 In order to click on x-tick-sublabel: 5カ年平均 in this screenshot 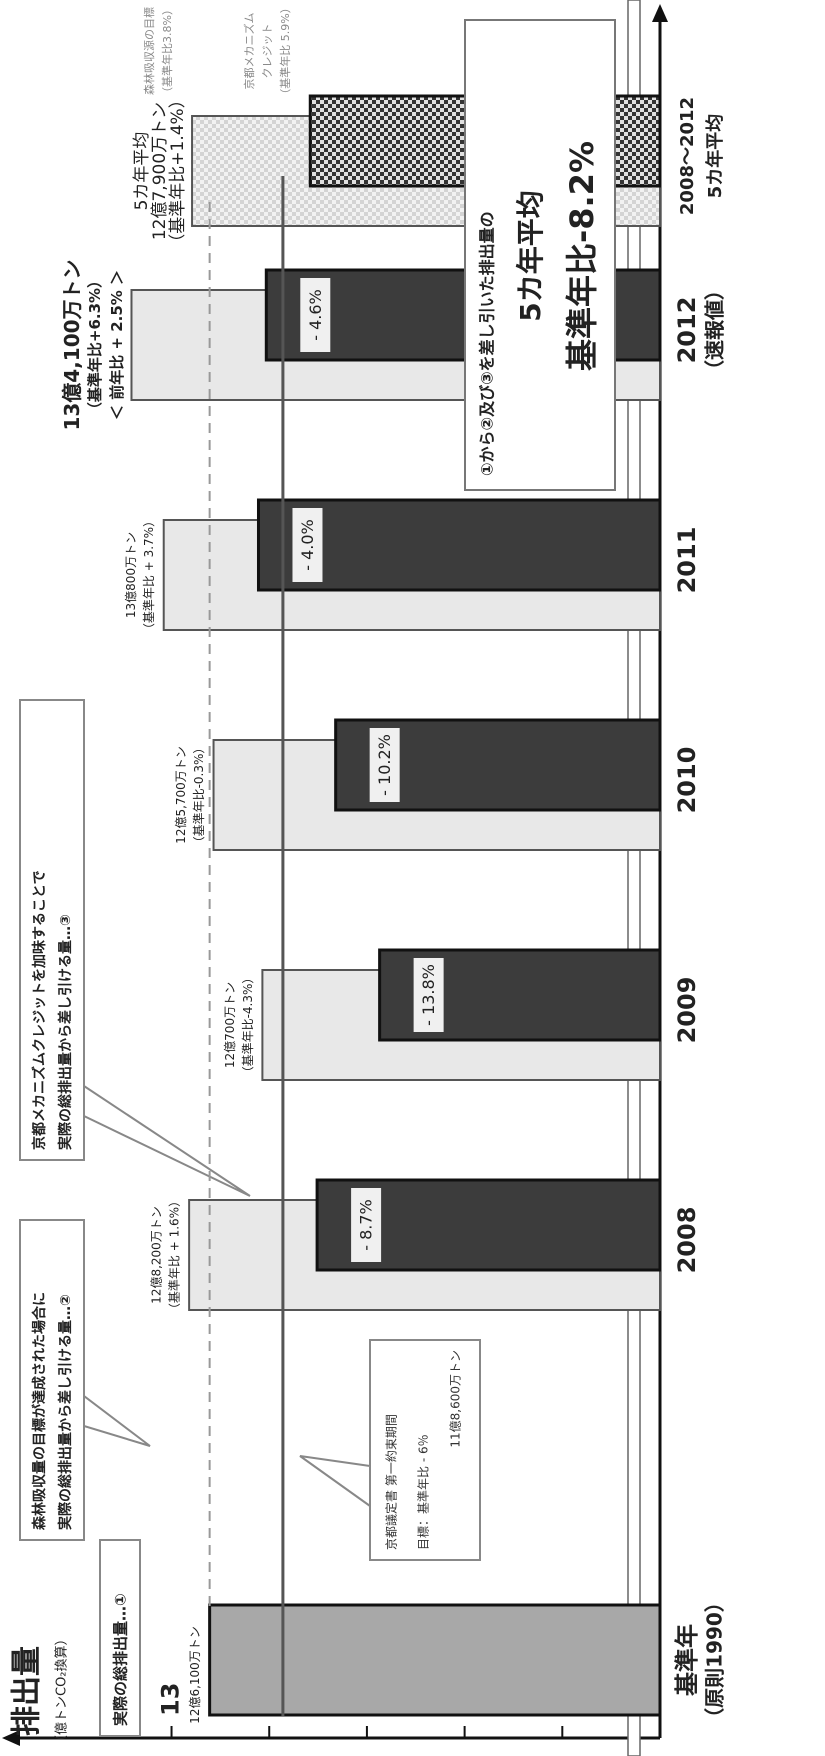, I will do `click(715, 156)`.